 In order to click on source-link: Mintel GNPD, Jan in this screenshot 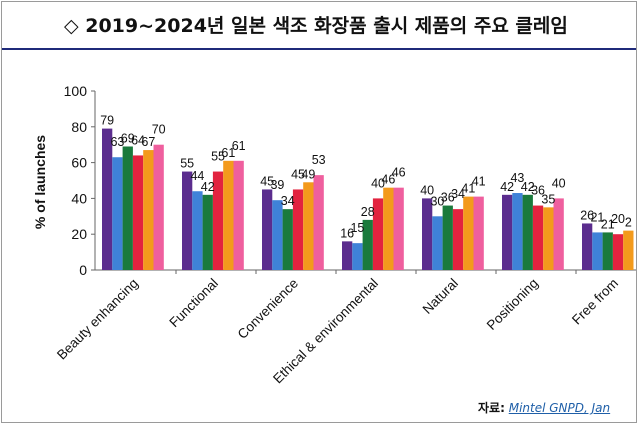, I will do `click(559, 408)`.